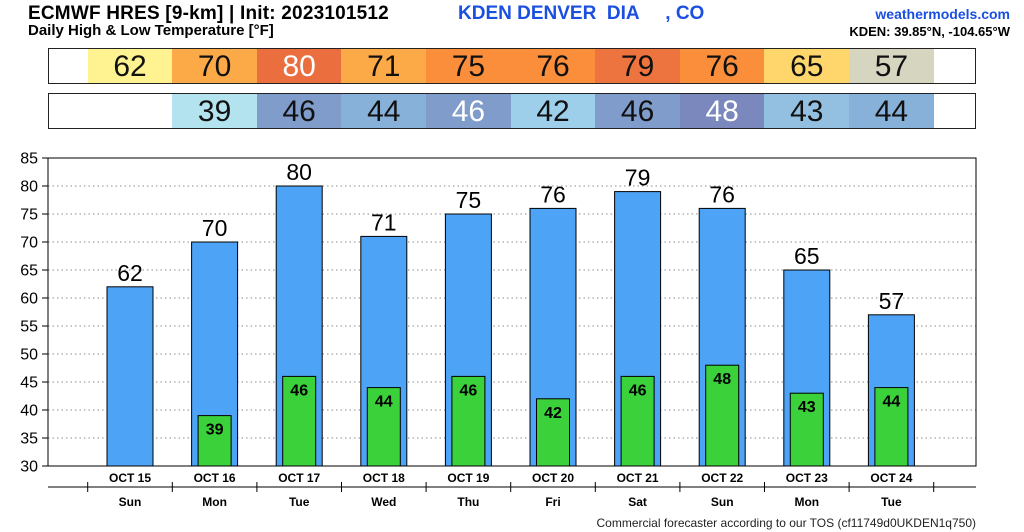 Image resolution: width=1024 pixels, height=532 pixels. Describe the element at coordinates (29, 467) in the screenshot. I see `y-tick-label: 30` at that location.